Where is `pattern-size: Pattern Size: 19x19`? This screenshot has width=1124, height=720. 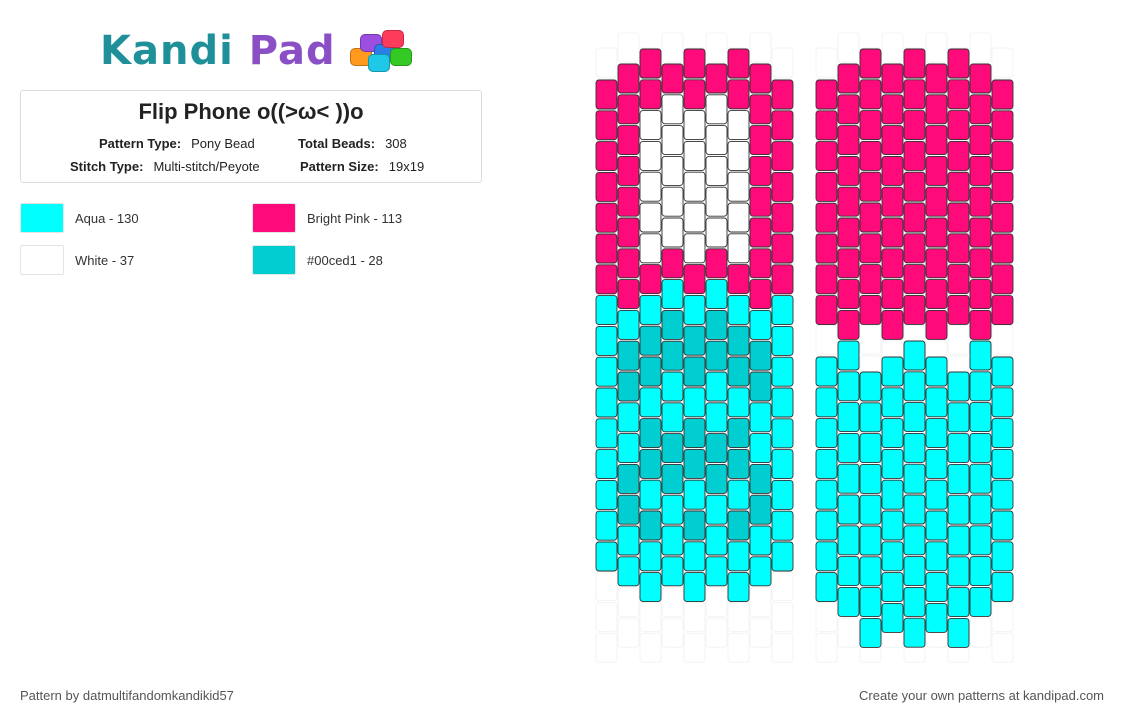
pattern-size: Pattern Size: 19x19 is located at coordinates (362, 166).